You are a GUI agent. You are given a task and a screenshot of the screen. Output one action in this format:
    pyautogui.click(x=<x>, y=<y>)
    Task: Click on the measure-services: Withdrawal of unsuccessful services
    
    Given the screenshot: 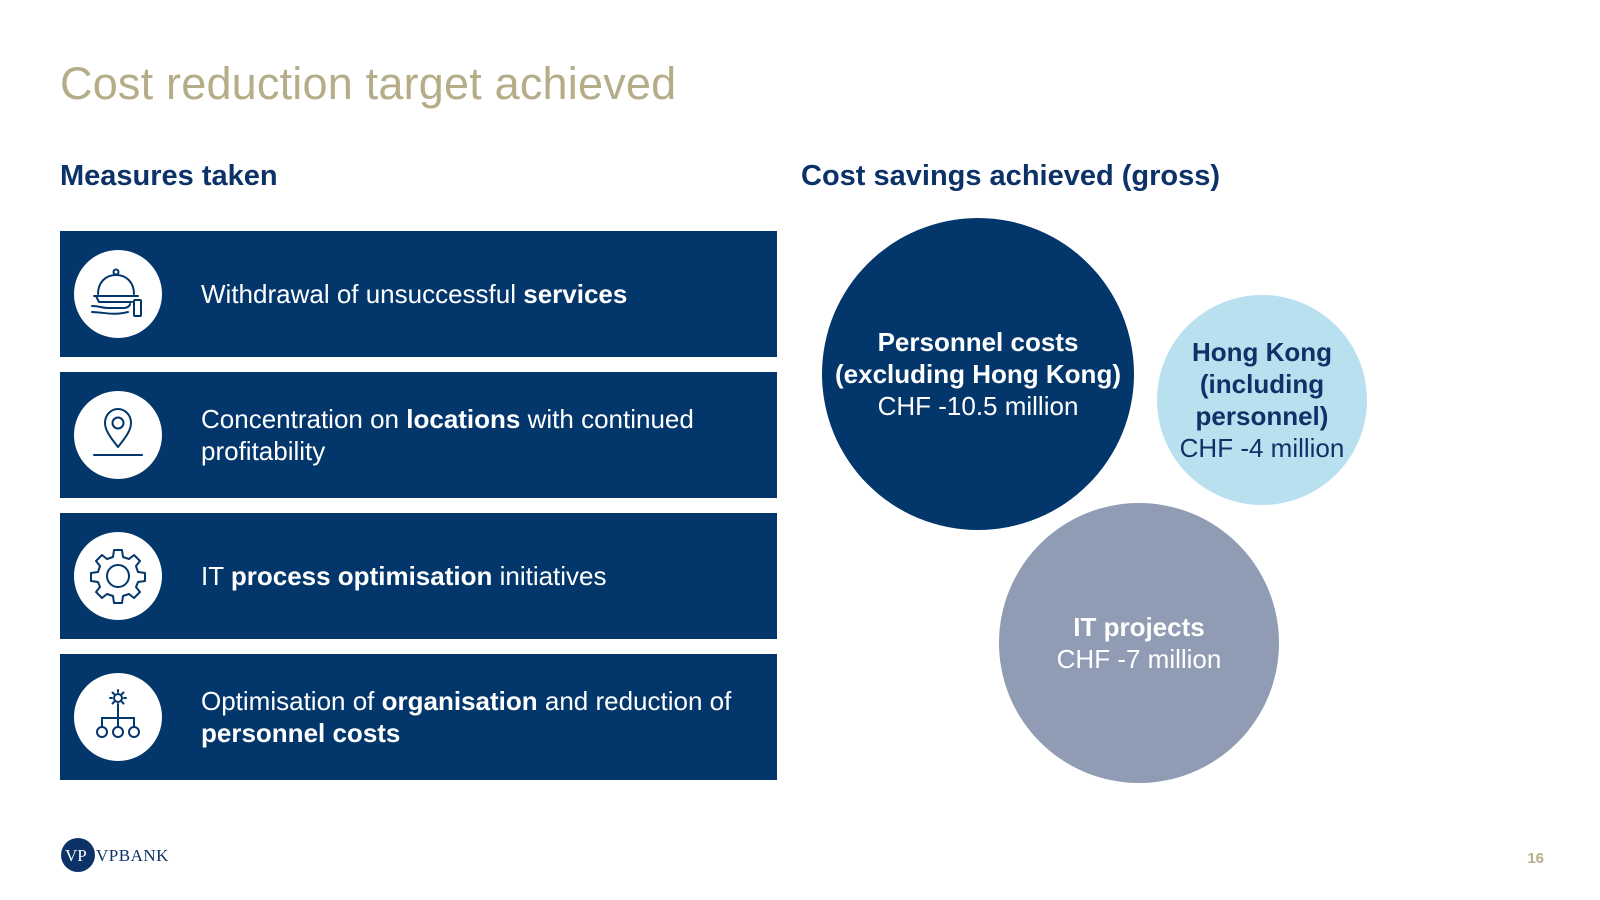 What is the action you would take?
    pyautogui.click(x=418, y=294)
    